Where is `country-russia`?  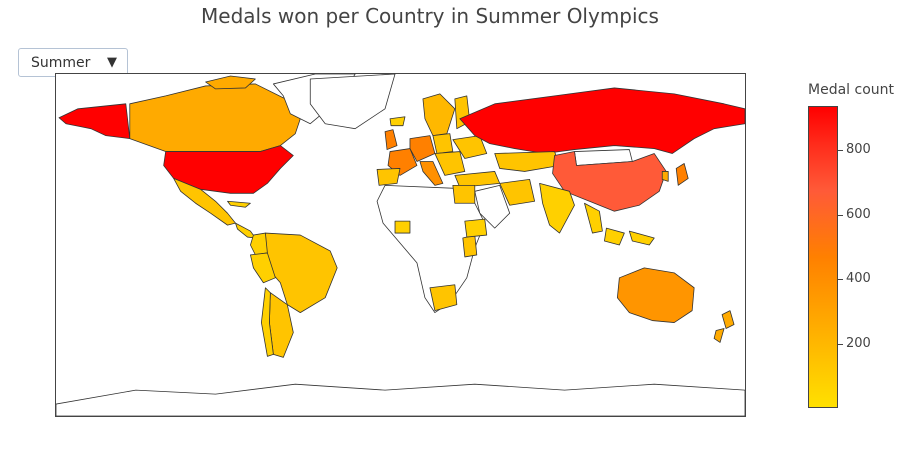
country-russia is located at coordinates (602, 120).